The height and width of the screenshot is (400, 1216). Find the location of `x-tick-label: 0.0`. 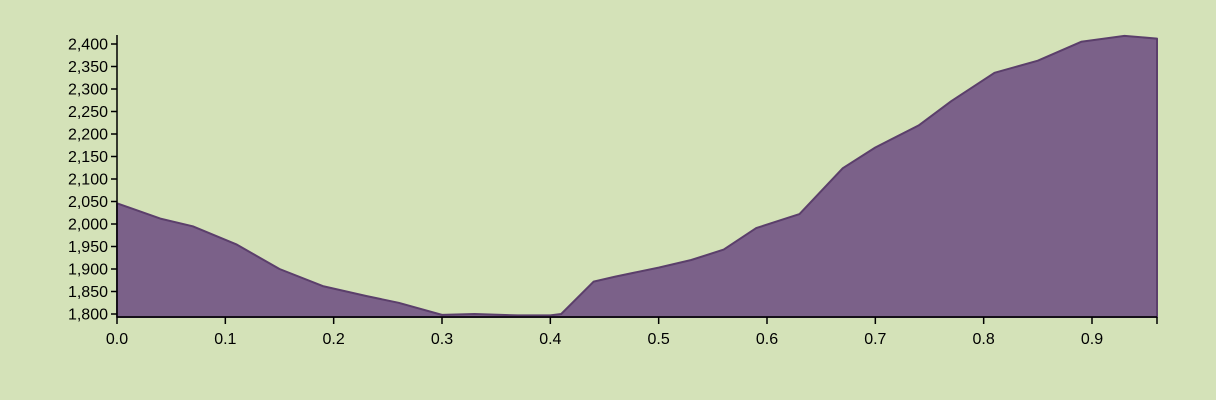

x-tick-label: 0.0 is located at coordinates (117, 339).